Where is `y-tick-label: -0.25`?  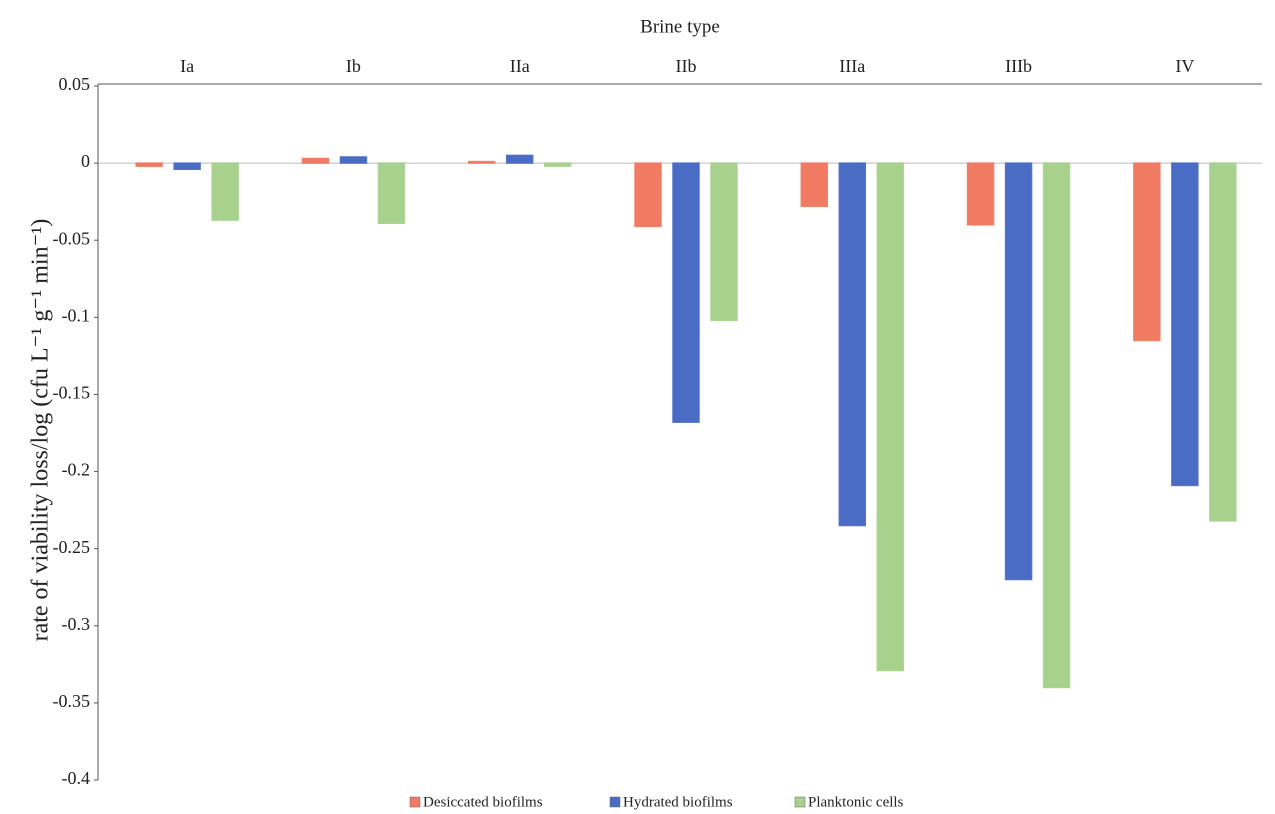
y-tick-label: -0.25 is located at coordinates (72, 547).